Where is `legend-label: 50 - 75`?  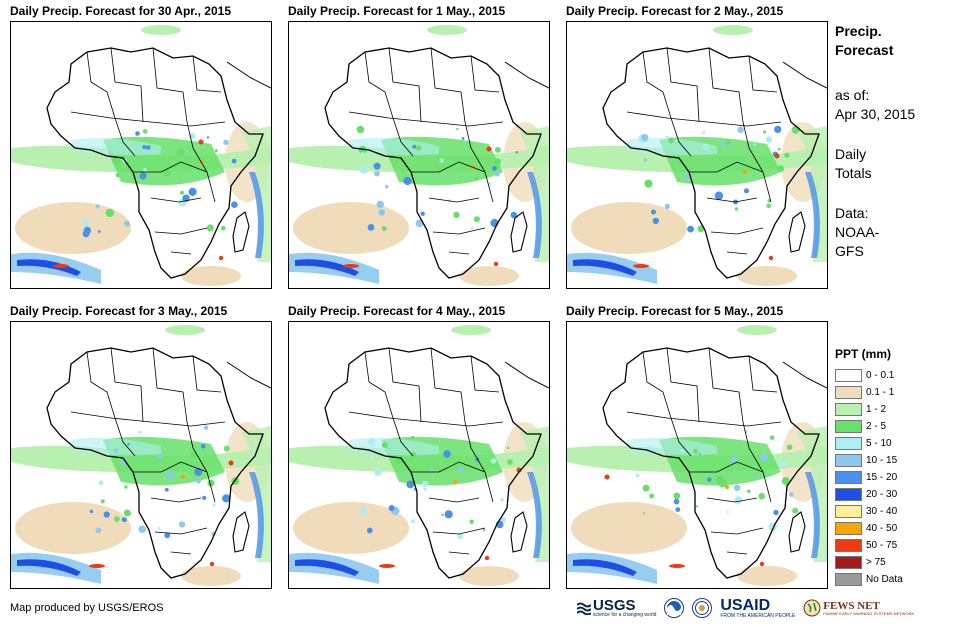
legend-label: 50 - 75 is located at coordinates (882, 545).